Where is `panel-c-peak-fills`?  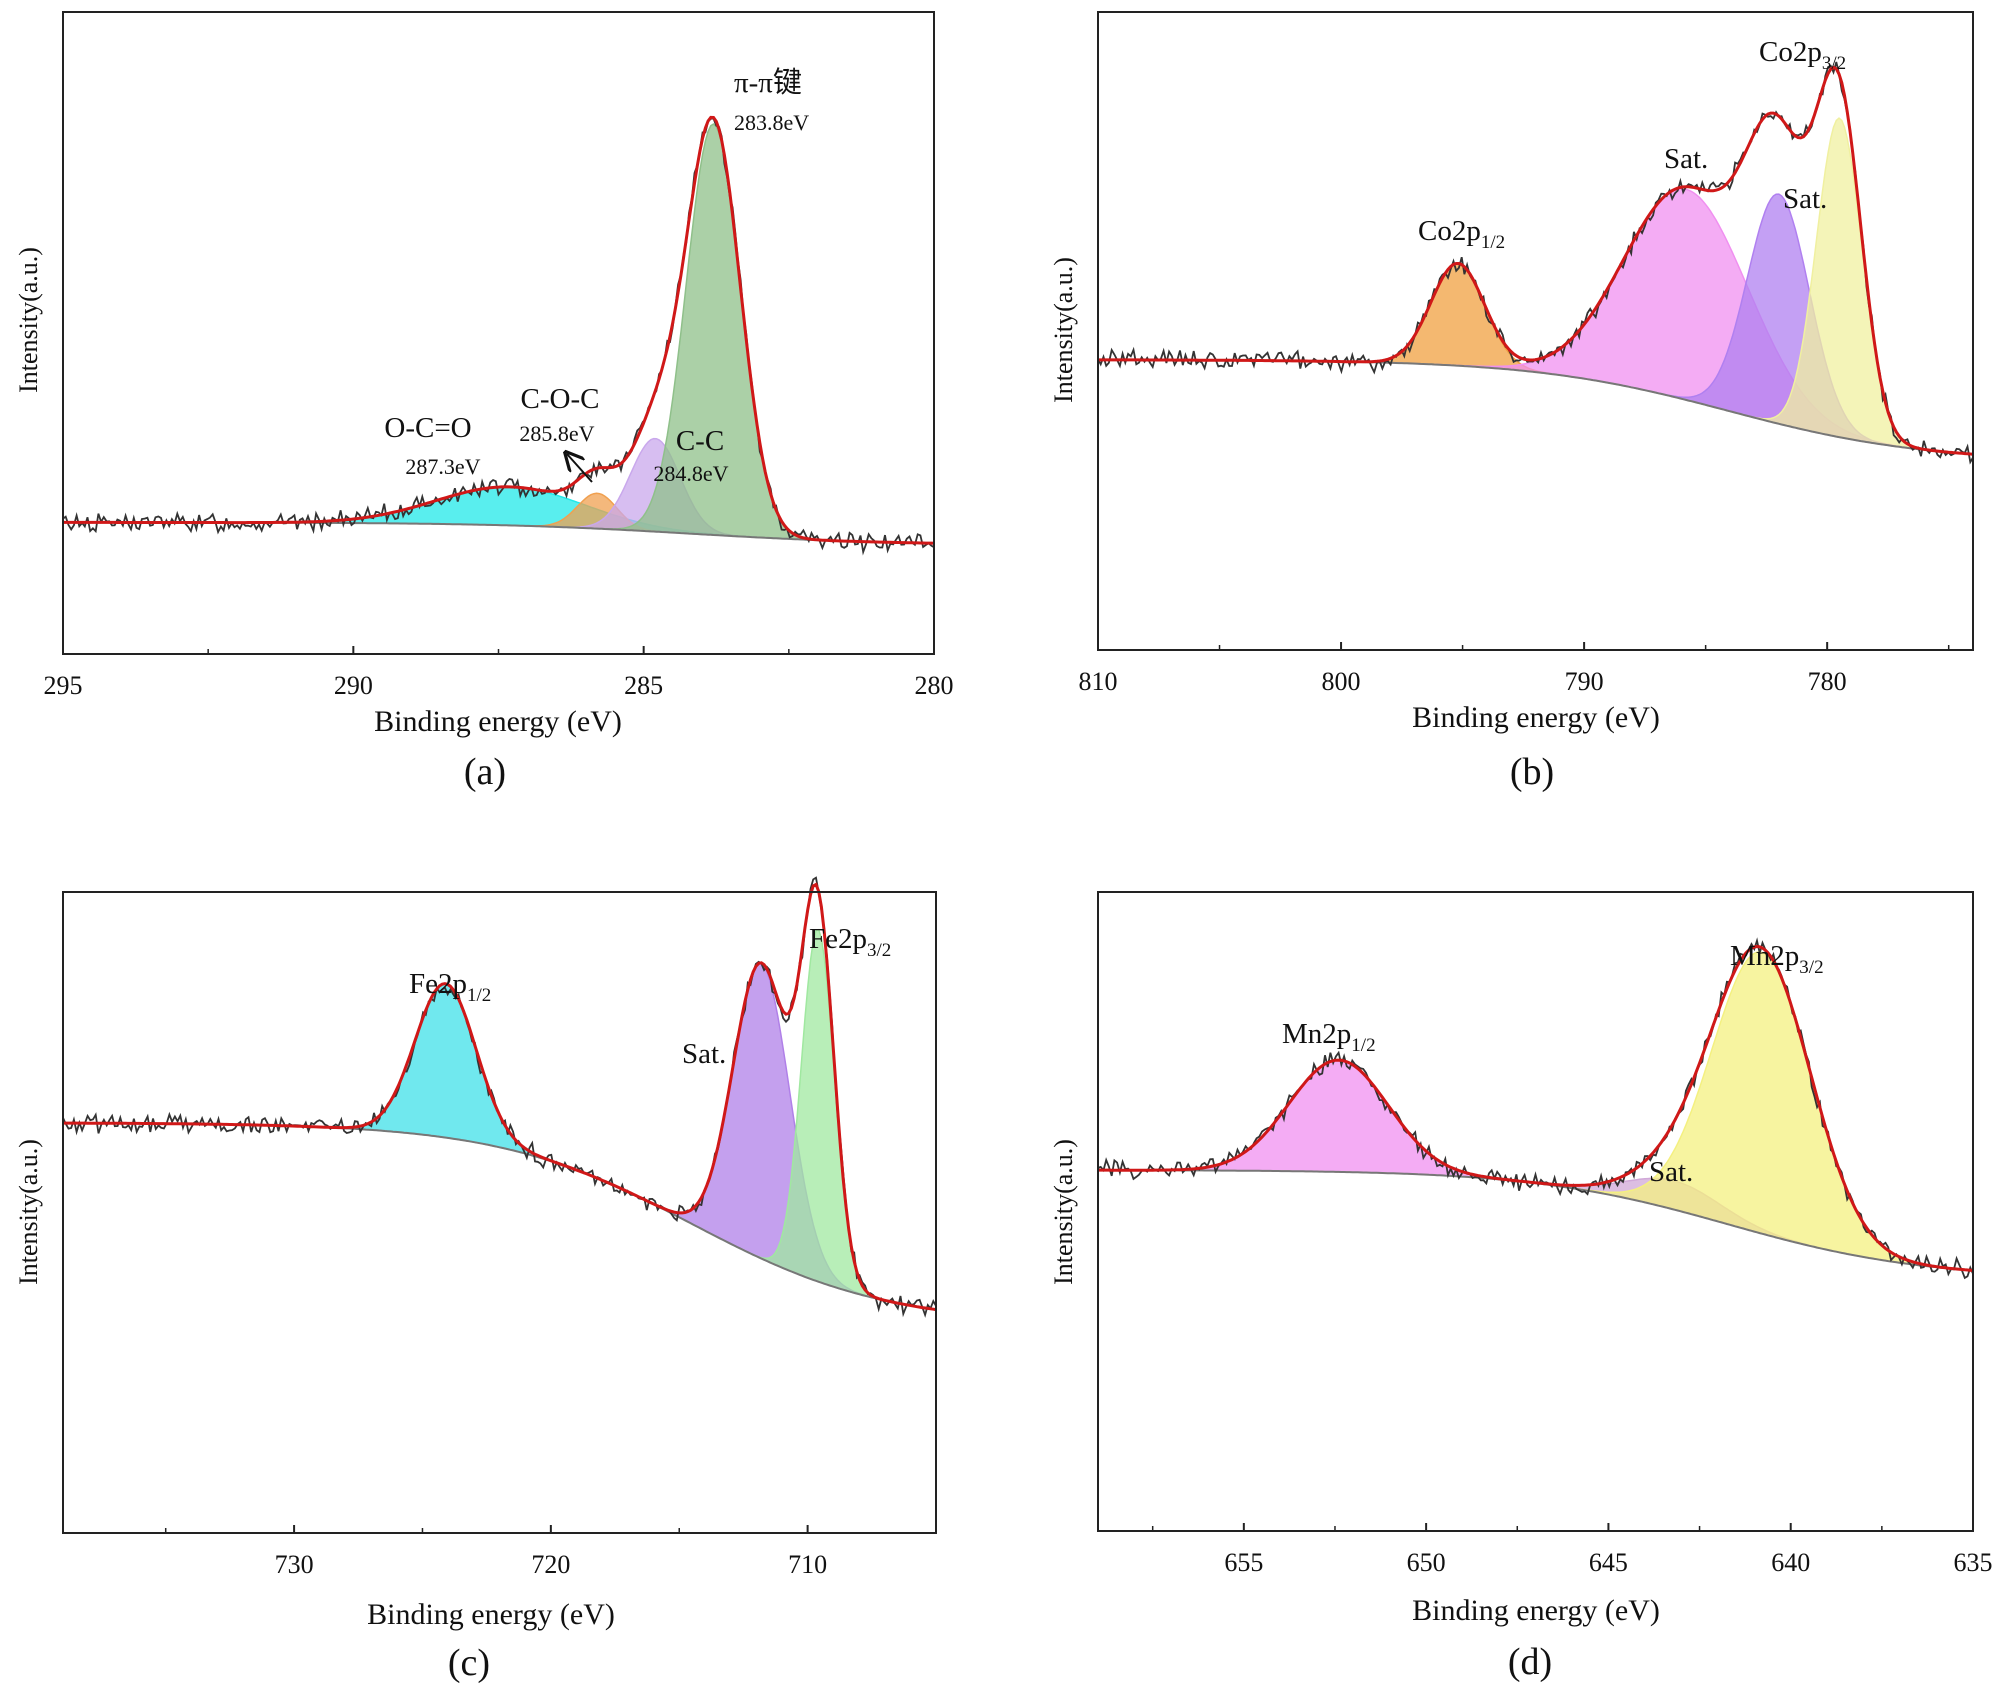 panel-c-peak-fills is located at coordinates (500, 1119).